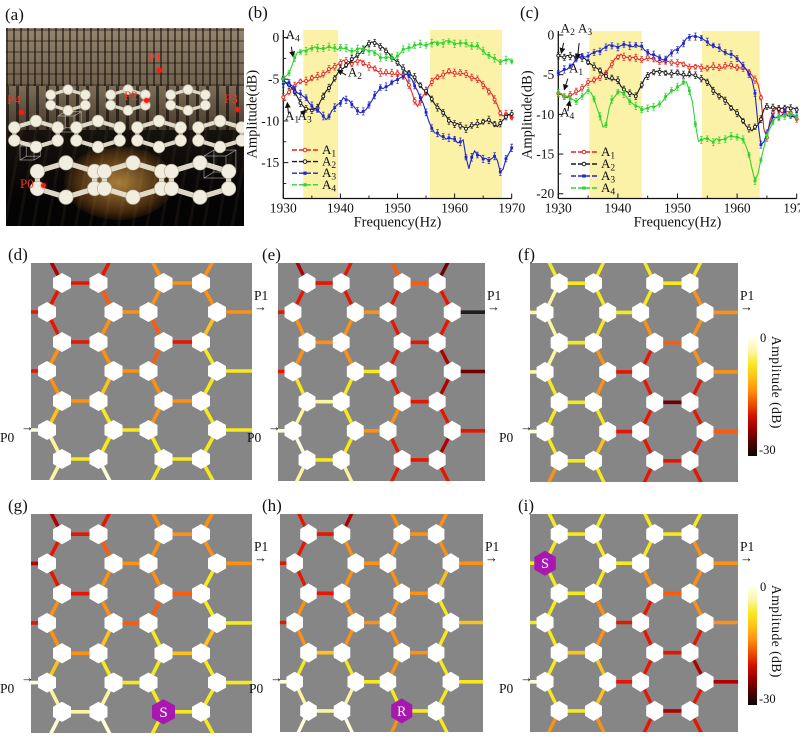 The height and width of the screenshot is (736, 800). Describe the element at coordinates (17, 683) in the screenshot. I see `p0-port-label-g: → P0` at that location.